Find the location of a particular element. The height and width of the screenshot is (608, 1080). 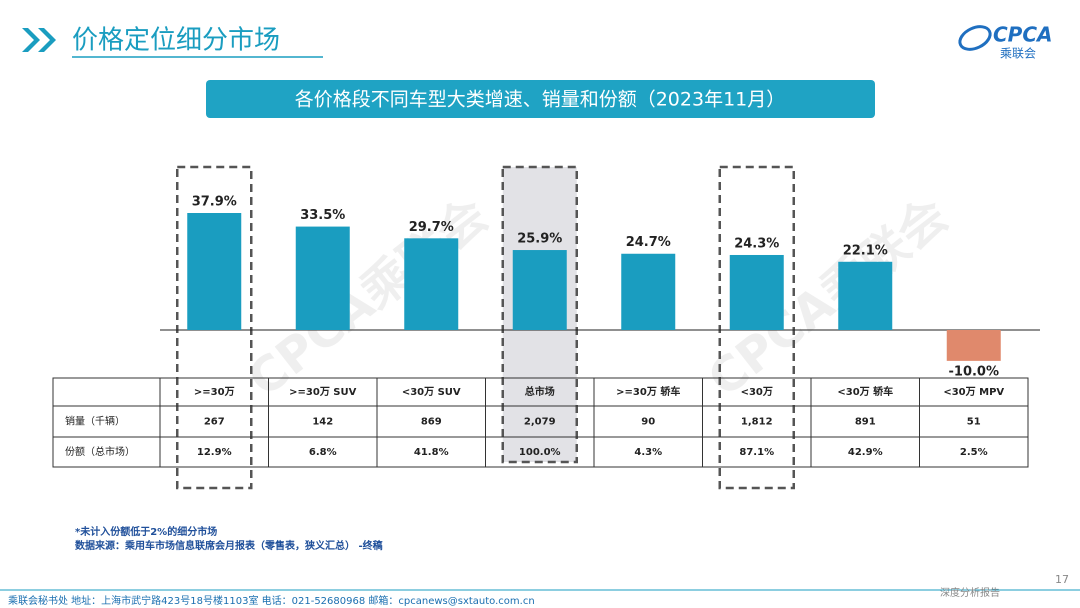

table-cell: 2.5% is located at coordinates (974, 452).